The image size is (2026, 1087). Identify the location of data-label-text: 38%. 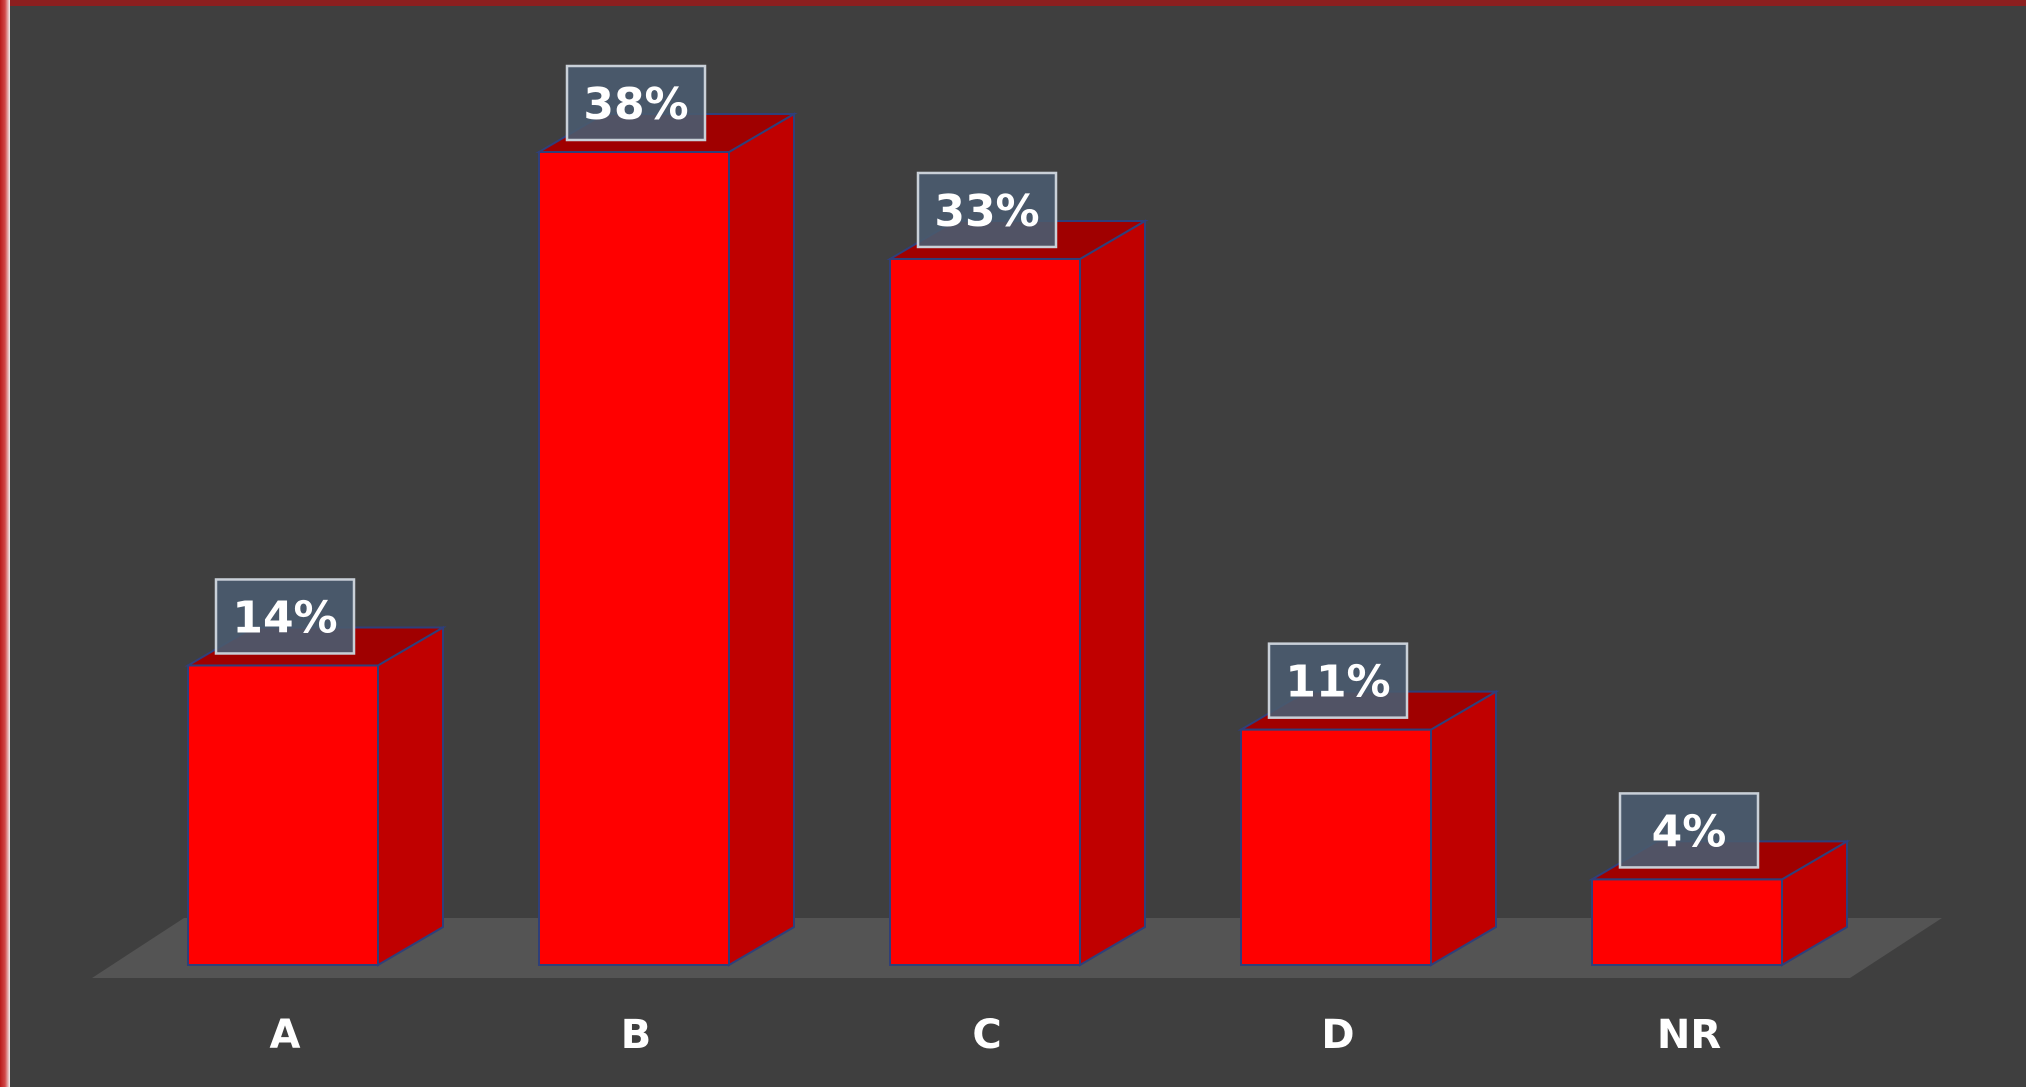
(635, 104).